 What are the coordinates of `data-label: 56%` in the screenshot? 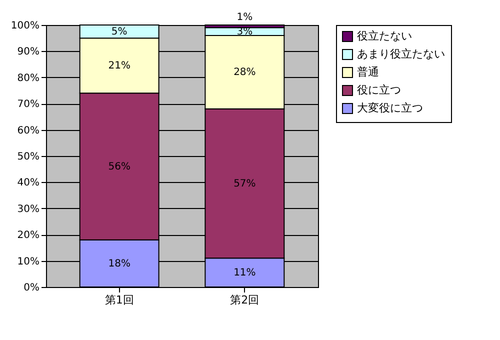 It's located at (119, 166).